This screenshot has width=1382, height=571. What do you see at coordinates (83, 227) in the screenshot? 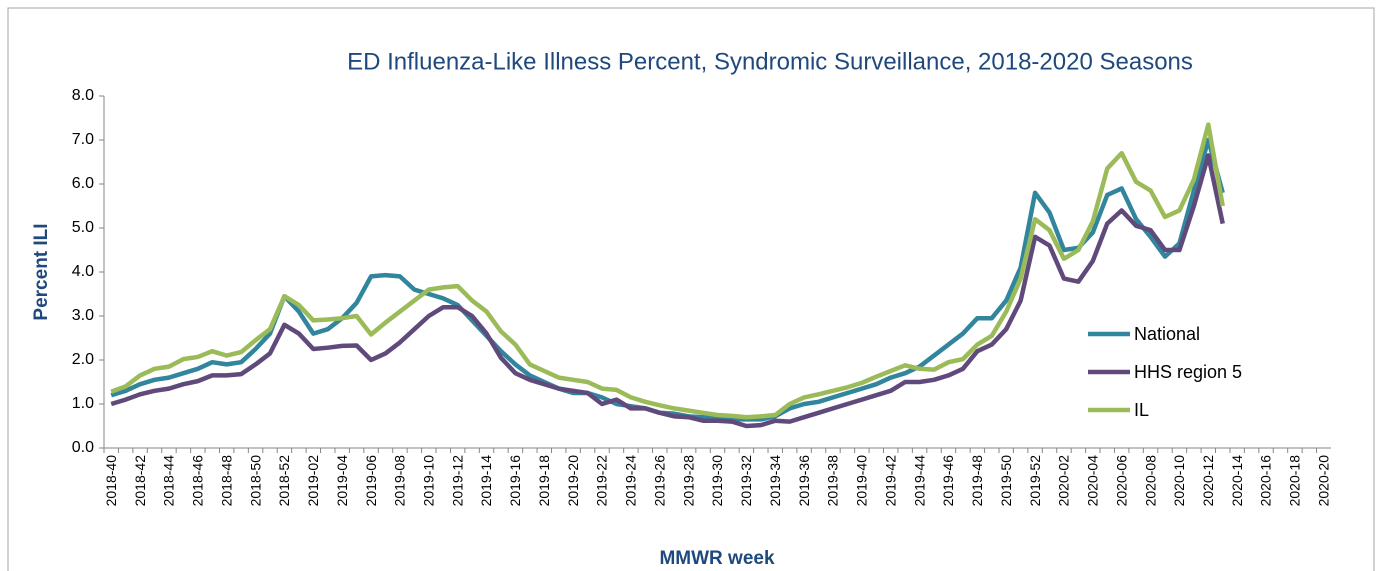
I see `y-tick-label: 5.0` at bounding box center [83, 227].